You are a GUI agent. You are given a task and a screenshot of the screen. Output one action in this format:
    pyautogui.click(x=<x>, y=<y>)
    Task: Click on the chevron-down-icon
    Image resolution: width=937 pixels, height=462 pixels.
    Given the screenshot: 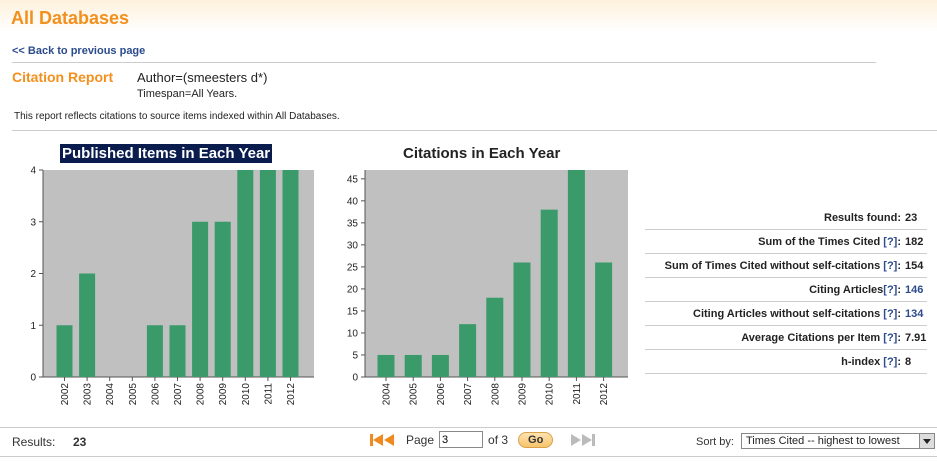 What is the action you would take?
    pyautogui.click(x=926, y=441)
    